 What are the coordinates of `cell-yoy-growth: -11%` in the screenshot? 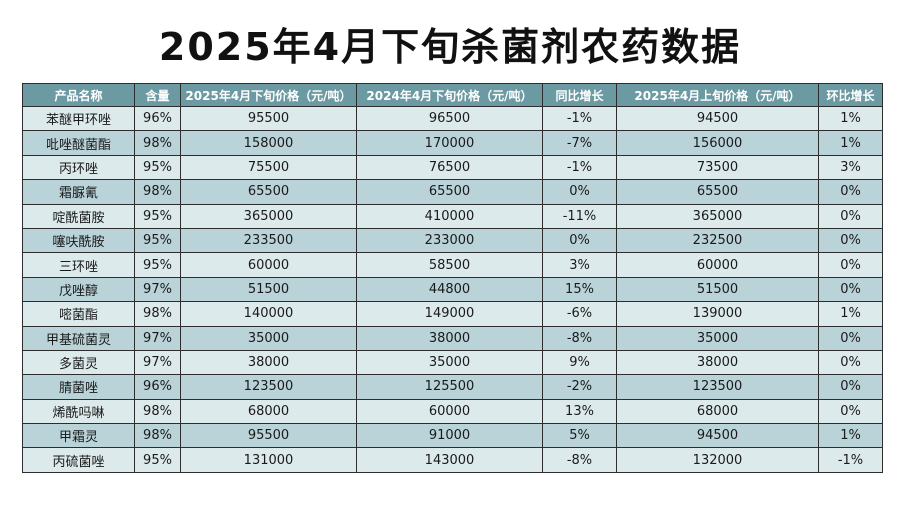 It's located at (579, 216).